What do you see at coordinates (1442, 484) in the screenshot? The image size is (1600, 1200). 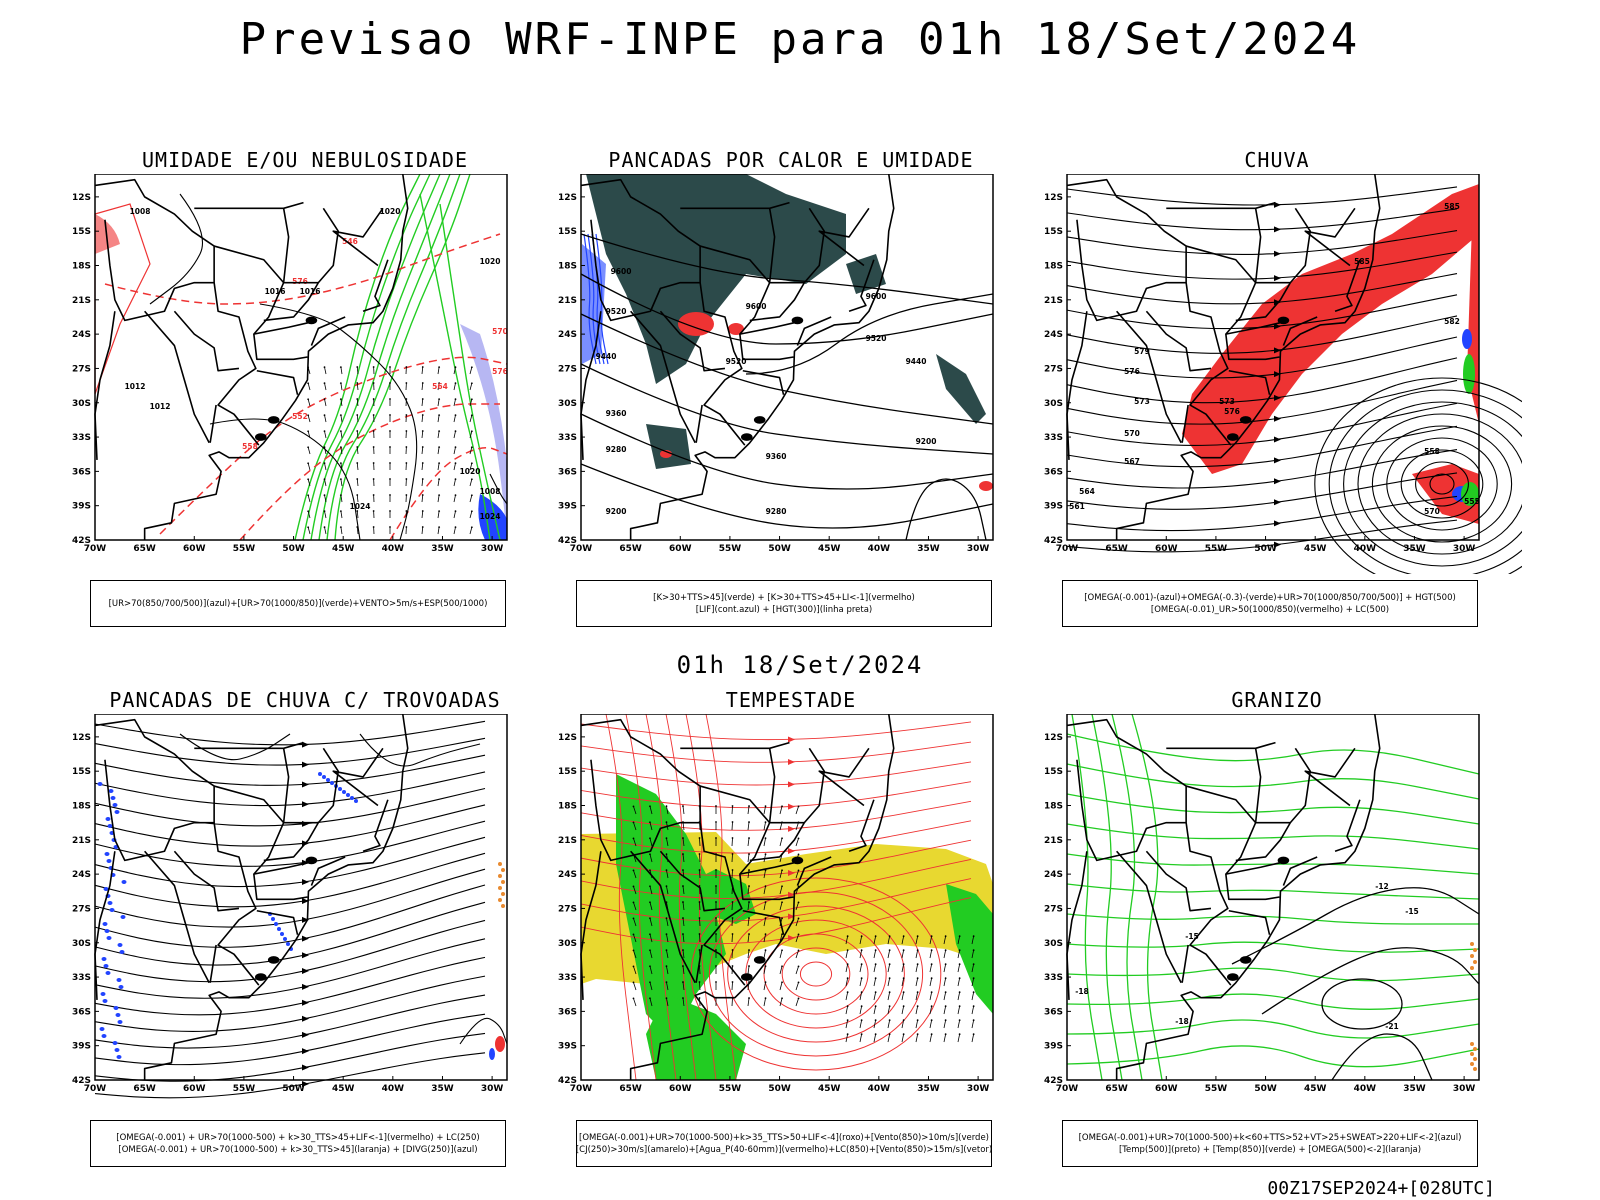 I see `cyclone-streamline` at bounding box center [1442, 484].